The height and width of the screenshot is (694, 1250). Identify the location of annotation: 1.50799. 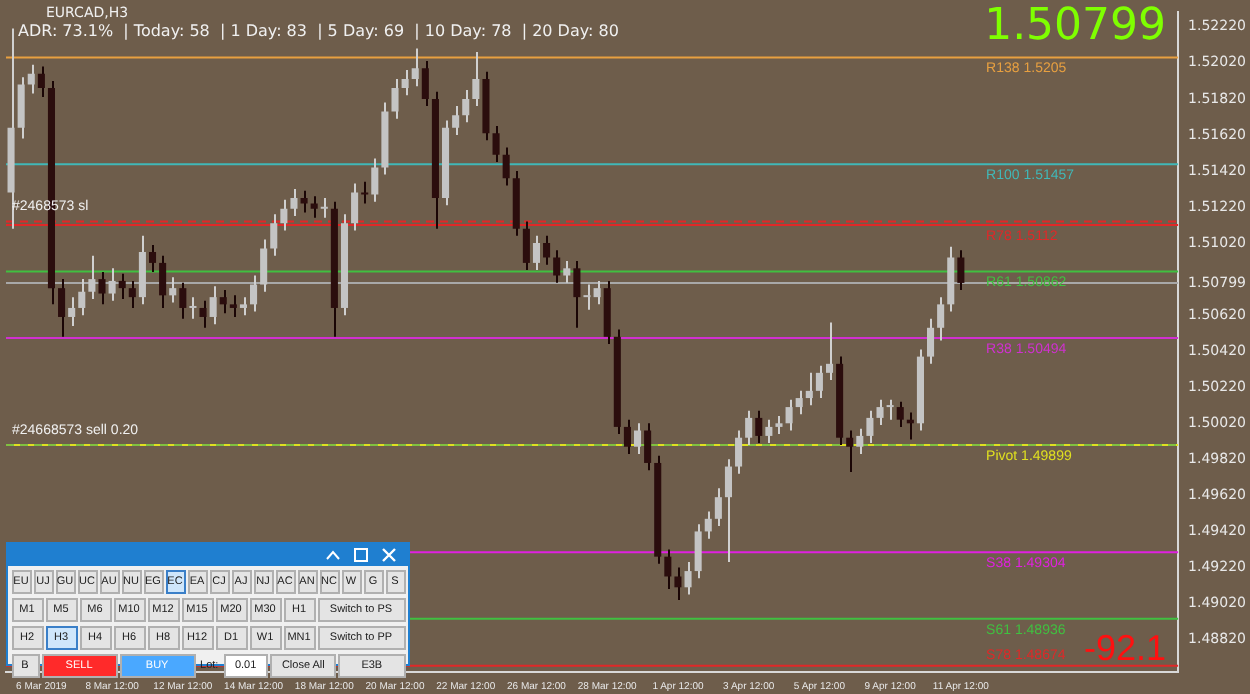
(1075, 26).